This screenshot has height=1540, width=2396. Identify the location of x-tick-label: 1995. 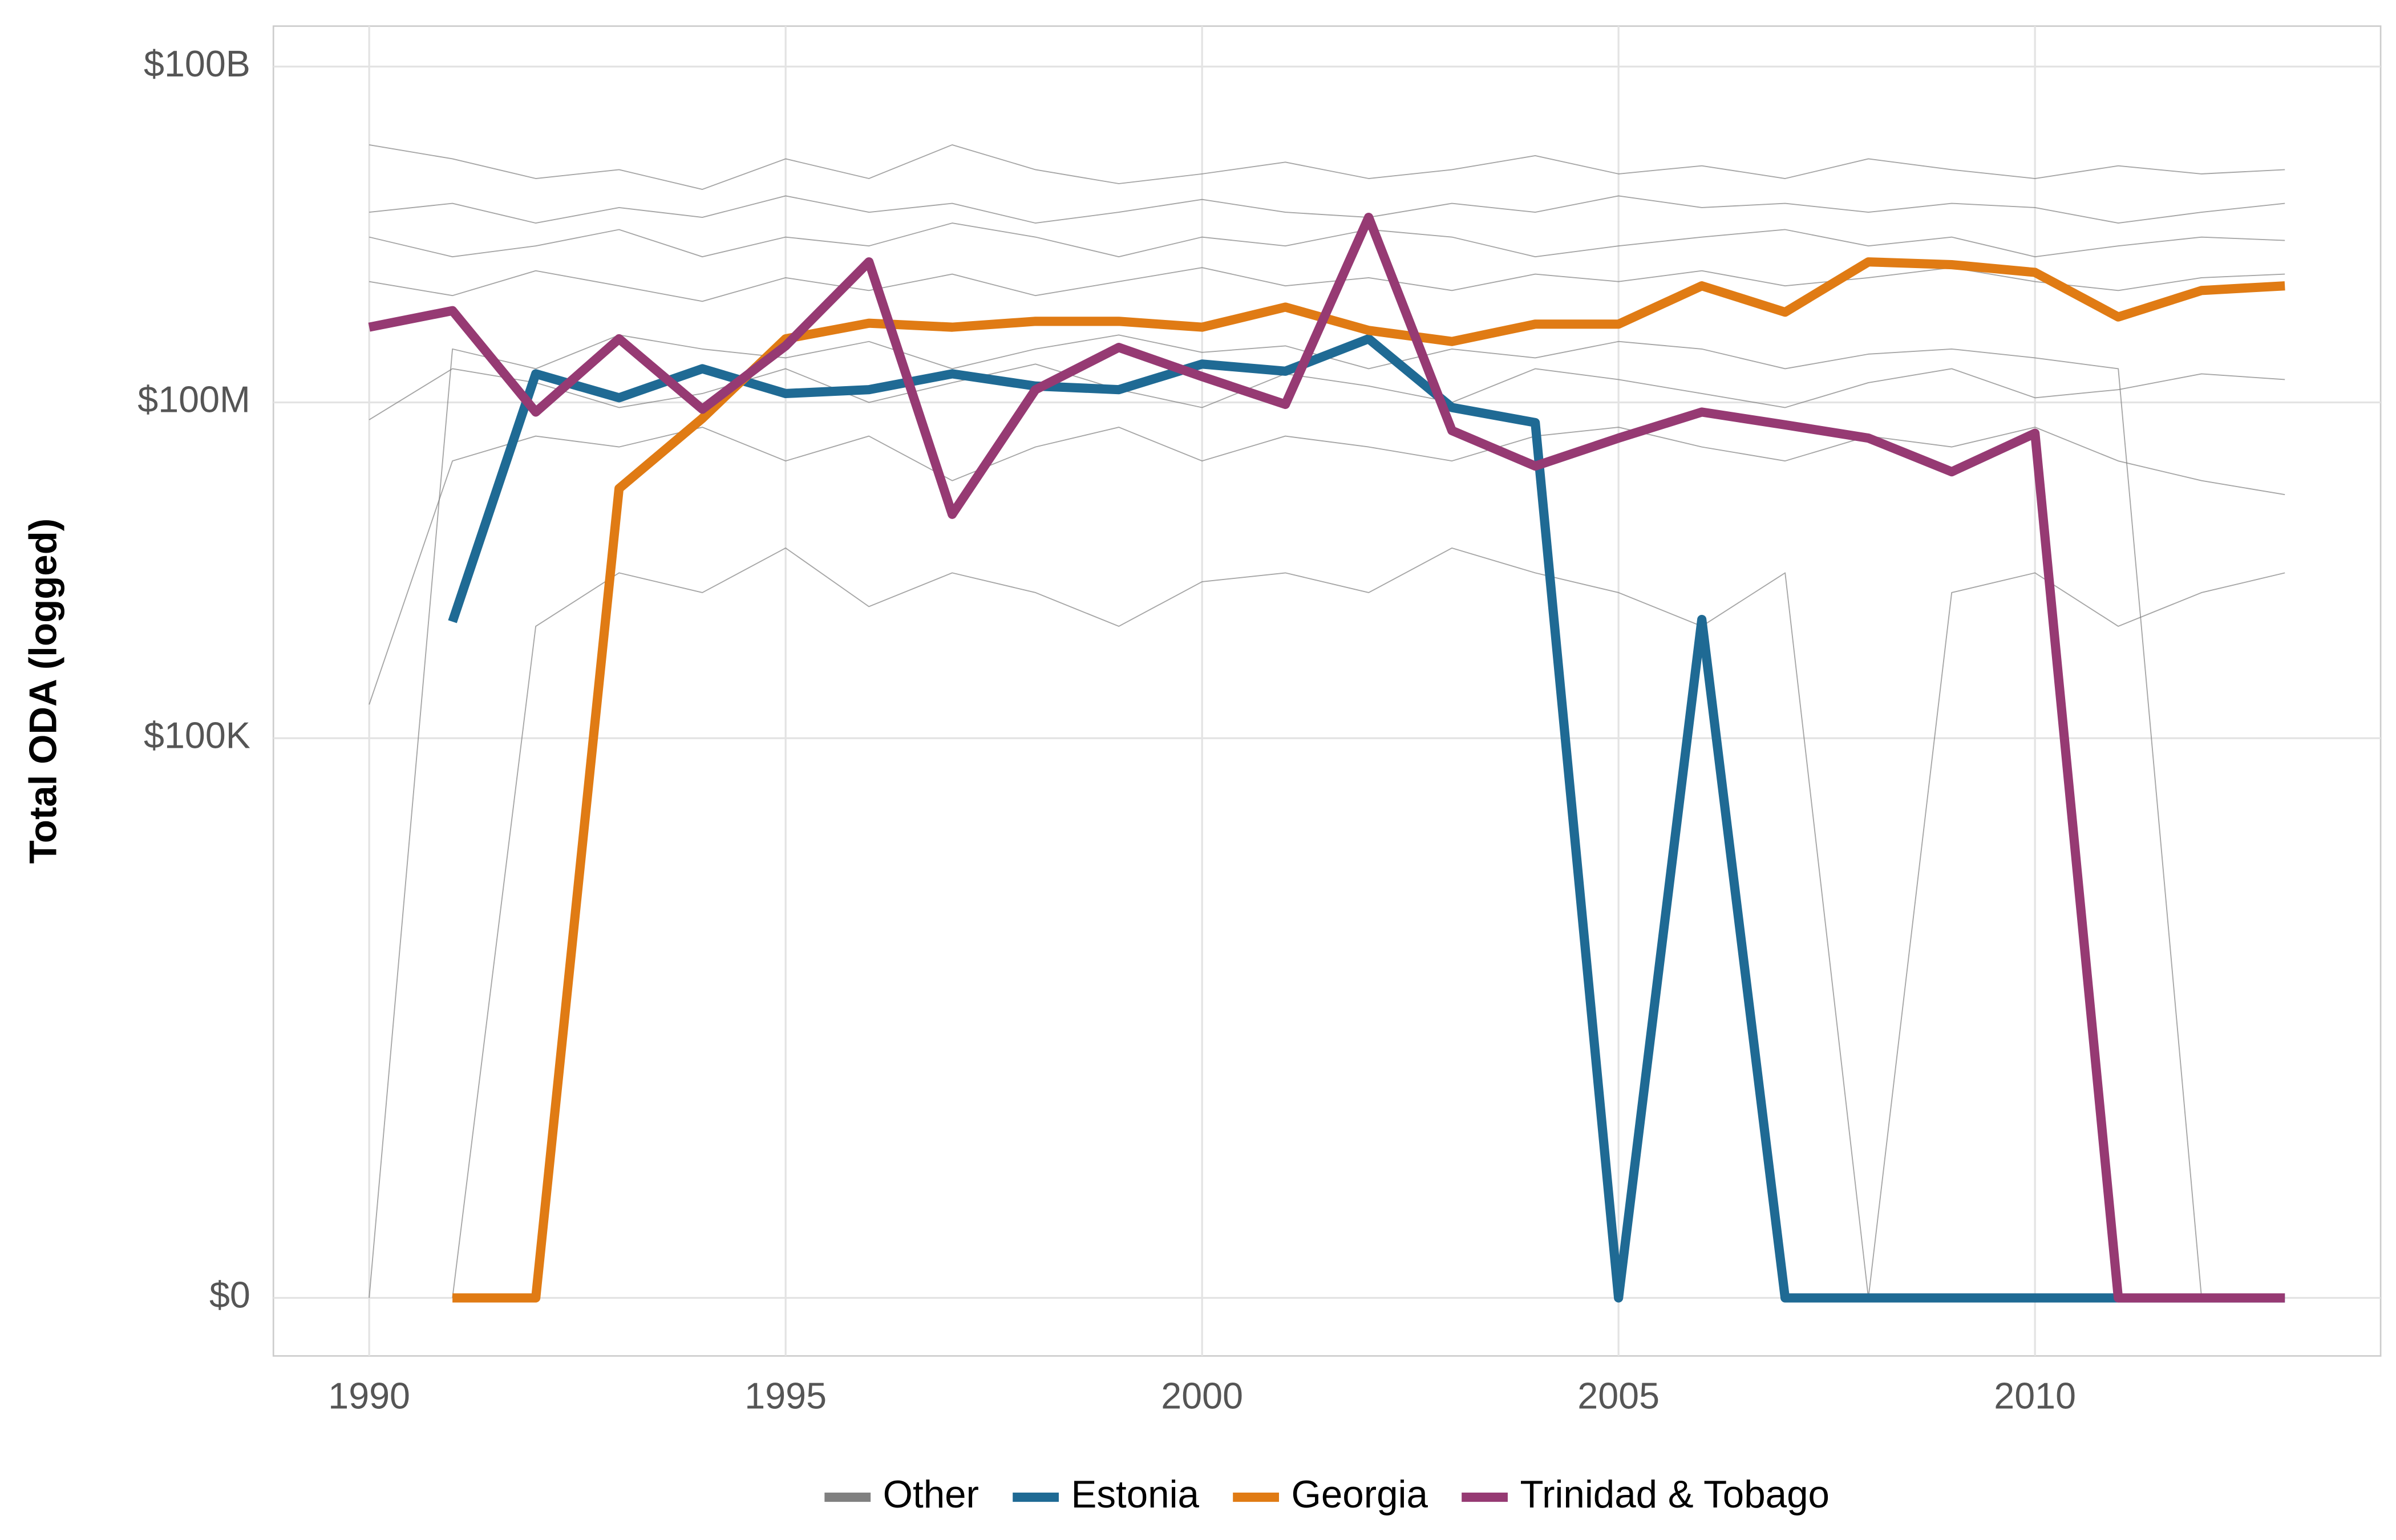
(785, 1397).